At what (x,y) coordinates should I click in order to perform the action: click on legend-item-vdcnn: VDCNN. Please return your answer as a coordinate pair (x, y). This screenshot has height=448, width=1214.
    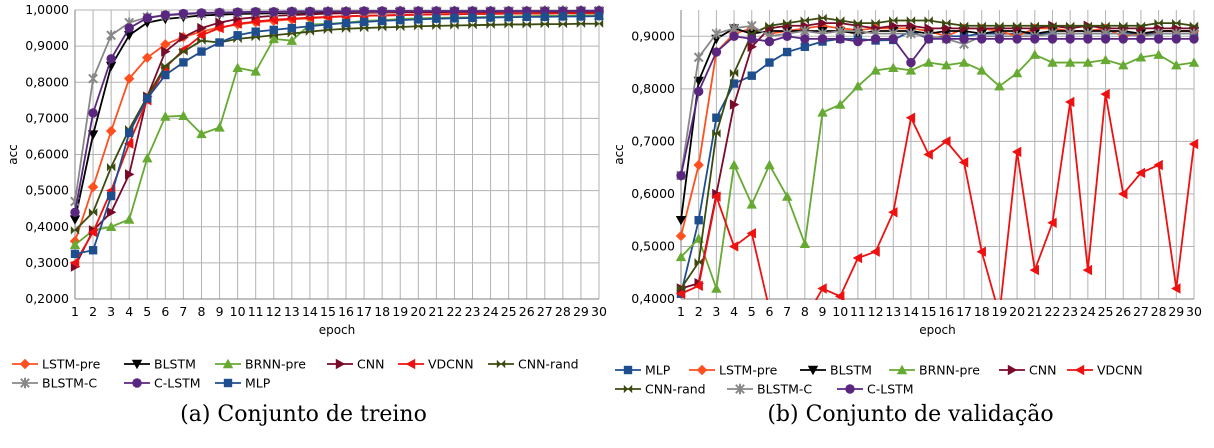
    Looking at the image, I should click on (436, 364).